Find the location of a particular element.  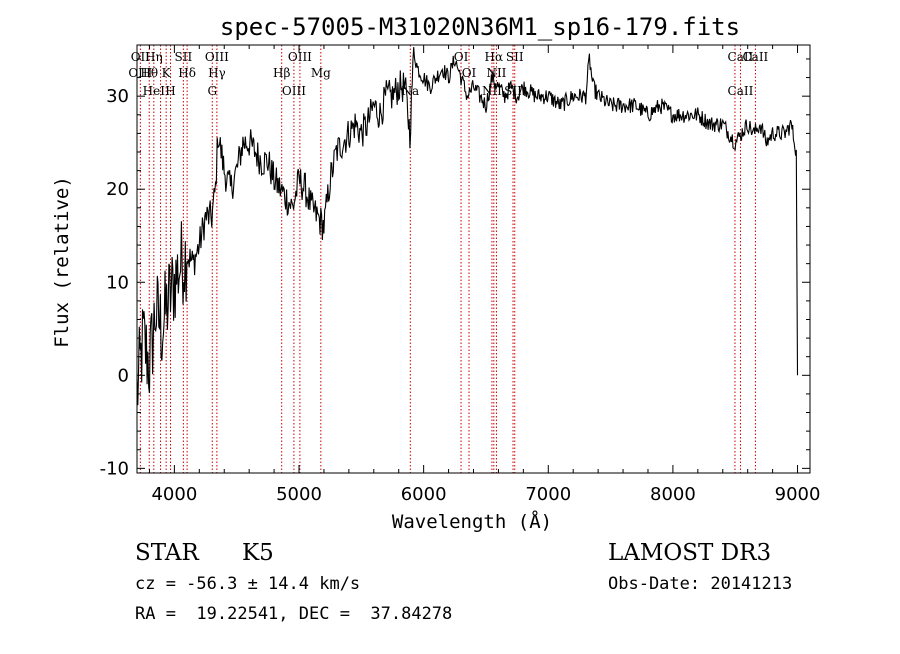

spectral-line-label: NII is located at coordinates (496, 73).